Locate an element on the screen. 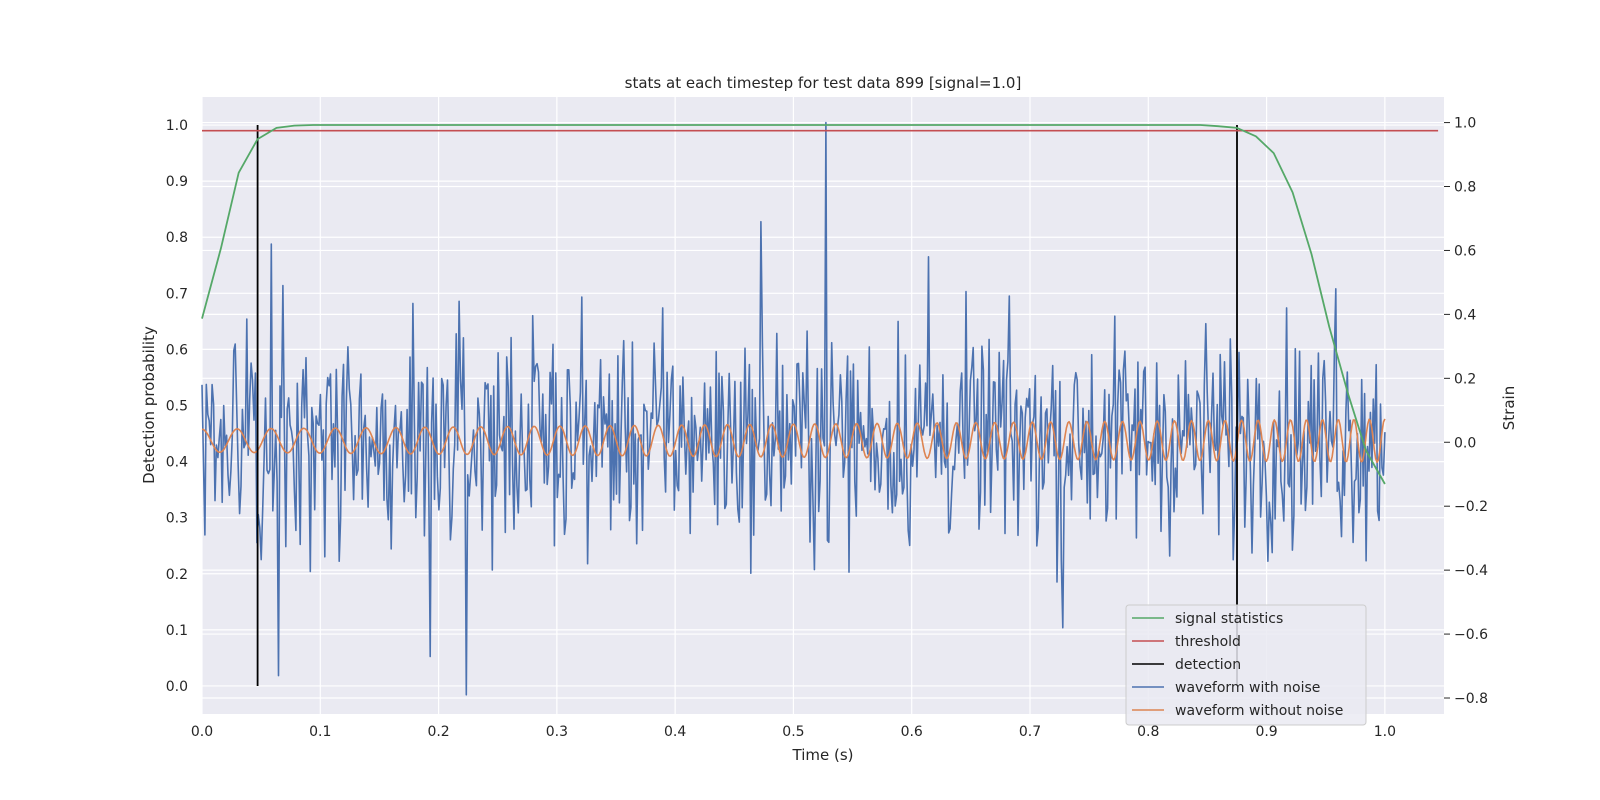 The image size is (1600, 800). x-axis-ticks: 0.0 0.1 0.2 0.3 0.4 0.5 0.6 0.7 0.8 0.9 1.0 is located at coordinates (793, 732).